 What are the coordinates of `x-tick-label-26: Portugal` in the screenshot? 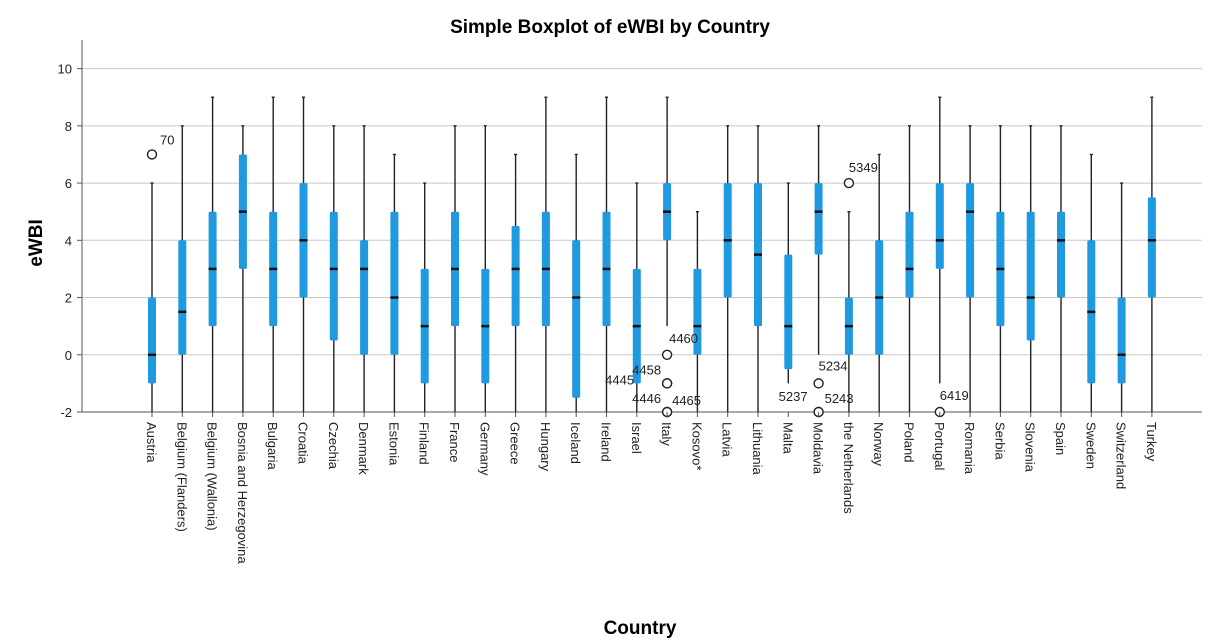 It's located at (939, 446).